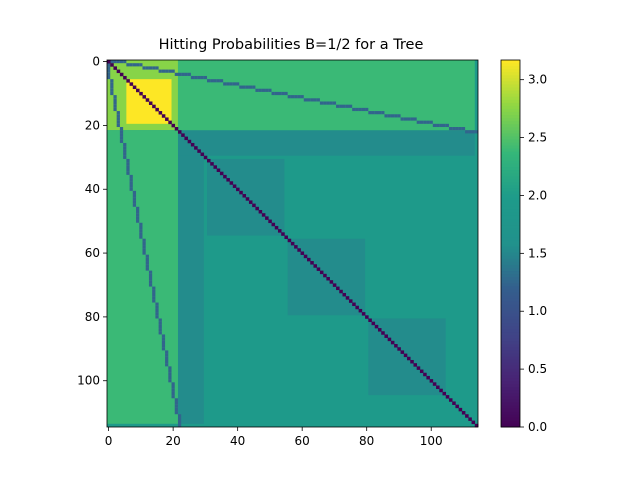 Image resolution: width=640 pixels, height=480 pixels. I want to click on x-tick-label: 80, so click(366, 441).